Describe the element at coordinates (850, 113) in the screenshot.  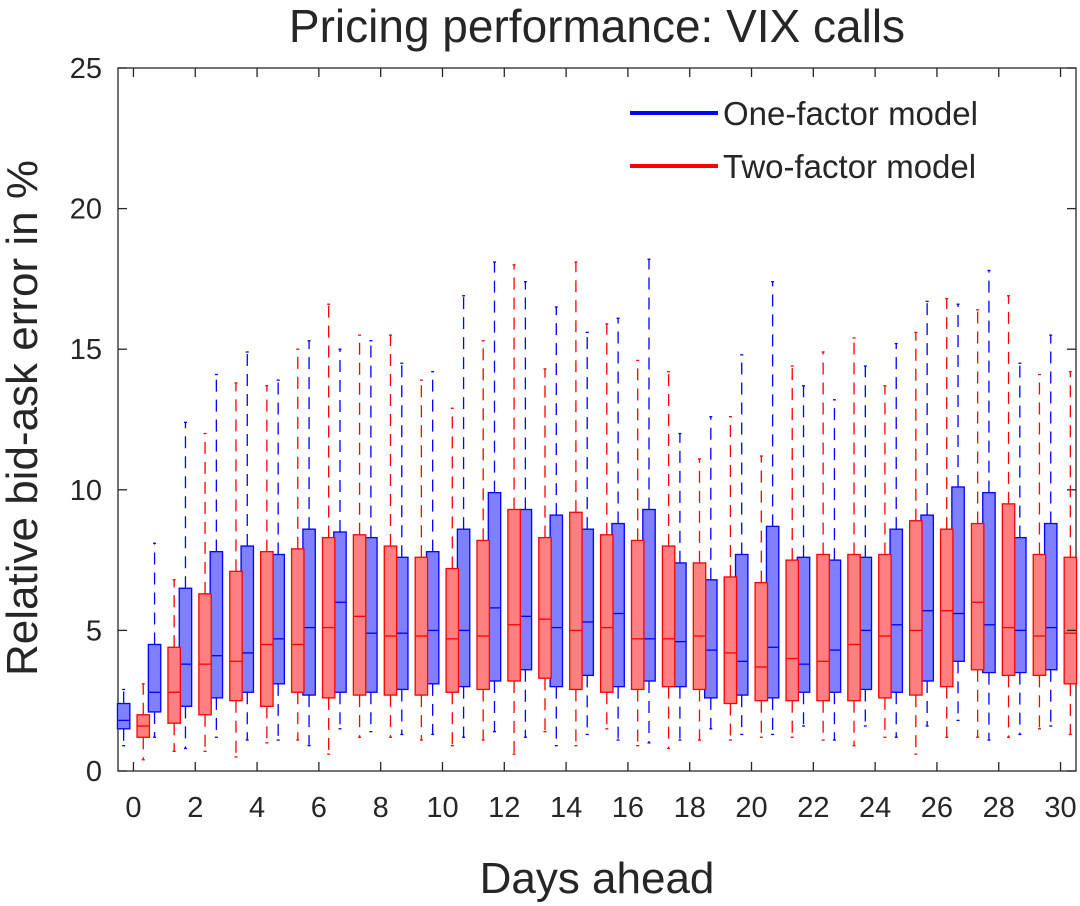
I see `legend-label: One-factor model` at that location.